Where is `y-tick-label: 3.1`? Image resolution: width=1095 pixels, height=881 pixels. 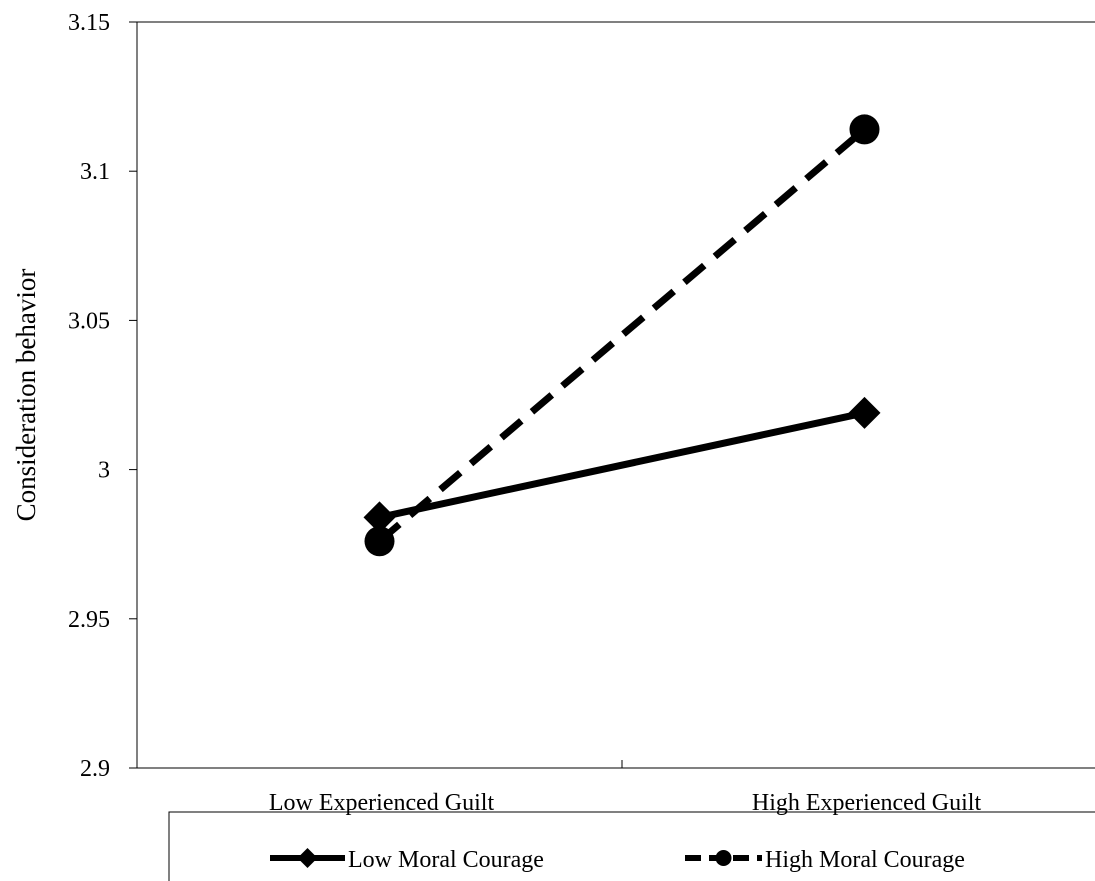
y-tick-label: 3.1 is located at coordinates (95, 172).